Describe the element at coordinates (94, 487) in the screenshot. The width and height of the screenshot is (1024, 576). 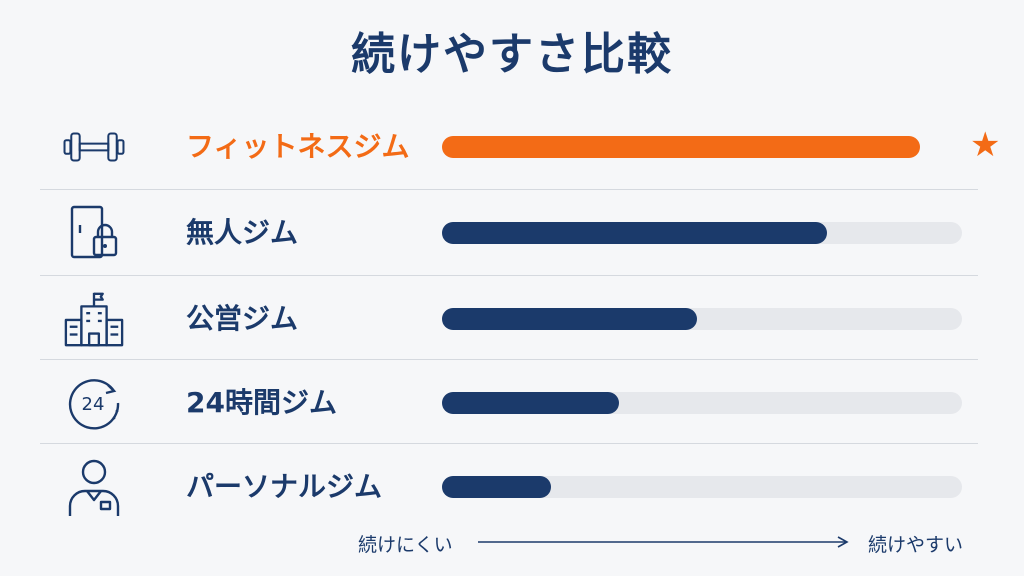
I see `trainer-icon` at that location.